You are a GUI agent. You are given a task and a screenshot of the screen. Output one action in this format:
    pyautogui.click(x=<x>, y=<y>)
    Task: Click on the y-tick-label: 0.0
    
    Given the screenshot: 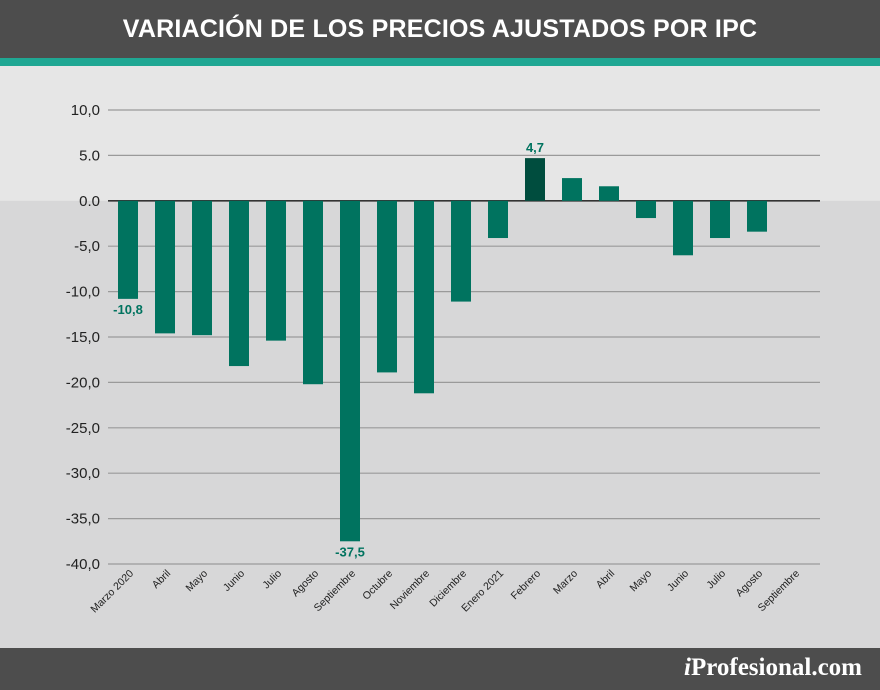 What is the action you would take?
    pyautogui.click(x=89, y=201)
    